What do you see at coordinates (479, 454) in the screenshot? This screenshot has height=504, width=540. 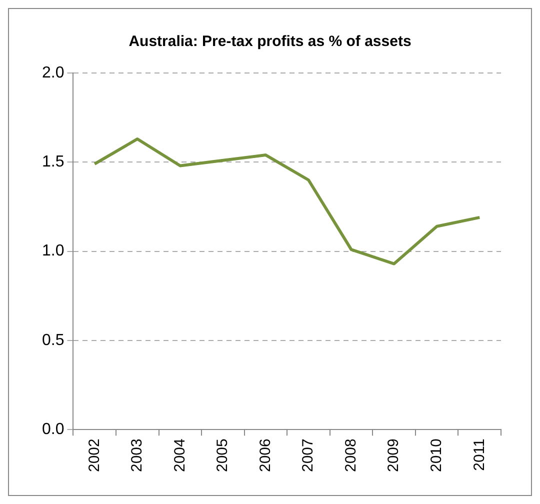 I see `x-tick-label: 2011` at bounding box center [479, 454].